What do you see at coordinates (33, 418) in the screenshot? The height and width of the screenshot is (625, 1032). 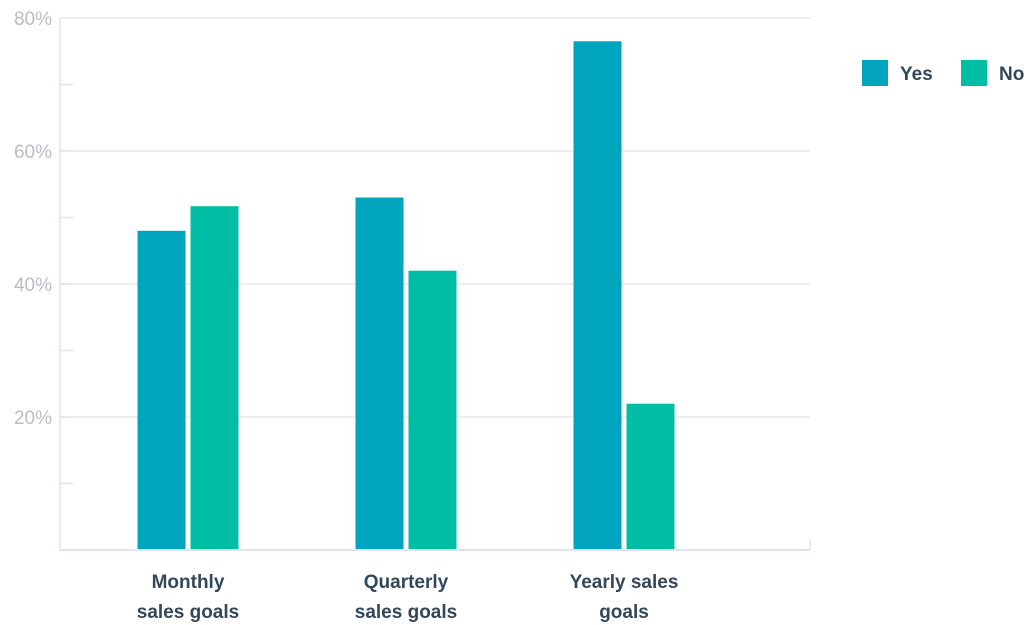 I see `y-tick-label: 20%` at bounding box center [33, 418].